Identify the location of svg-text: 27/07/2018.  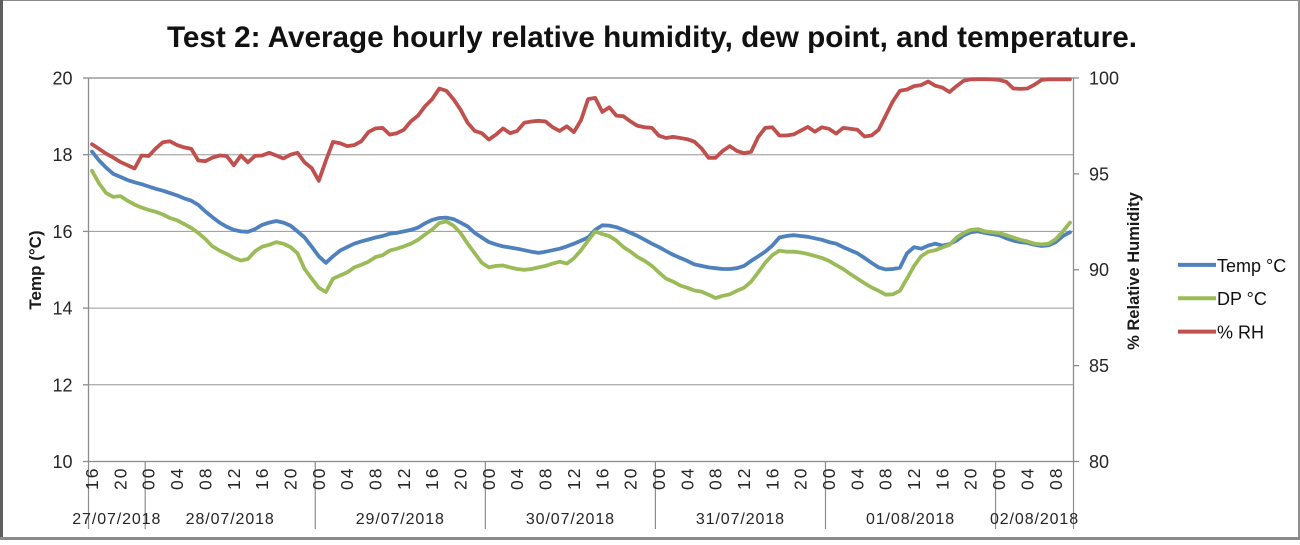
(116, 519).